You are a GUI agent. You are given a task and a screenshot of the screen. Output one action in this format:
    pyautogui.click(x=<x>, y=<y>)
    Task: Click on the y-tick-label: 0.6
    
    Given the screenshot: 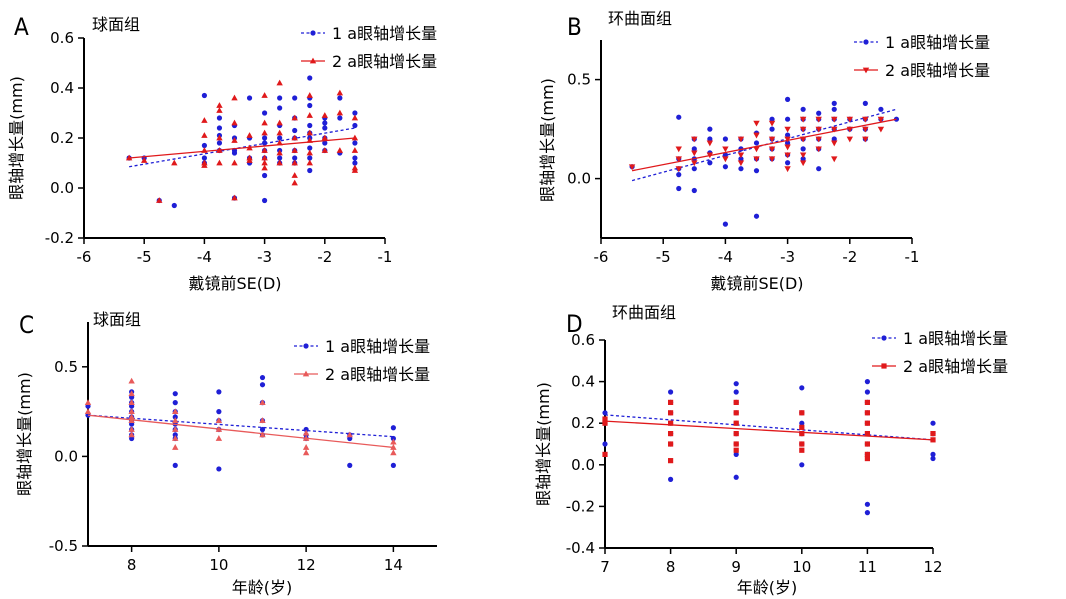 What is the action you would take?
    pyautogui.click(x=583, y=340)
    